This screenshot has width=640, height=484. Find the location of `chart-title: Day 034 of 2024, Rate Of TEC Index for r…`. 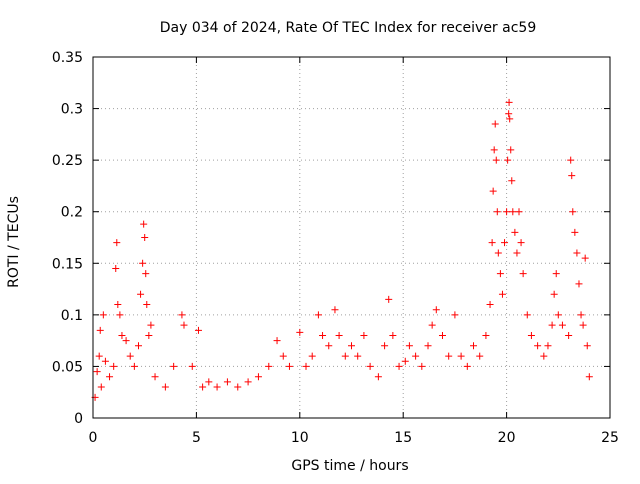

chart-title: Day 034 of 2024, Rate Of TEC Index for r… is located at coordinates (348, 28).